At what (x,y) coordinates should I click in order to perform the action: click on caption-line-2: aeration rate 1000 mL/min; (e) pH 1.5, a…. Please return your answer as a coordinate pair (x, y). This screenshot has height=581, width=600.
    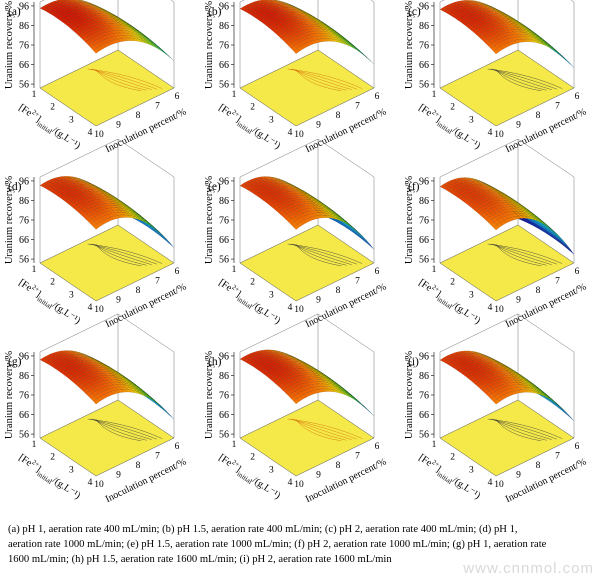
    Looking at the image, I should click on (277, 544).